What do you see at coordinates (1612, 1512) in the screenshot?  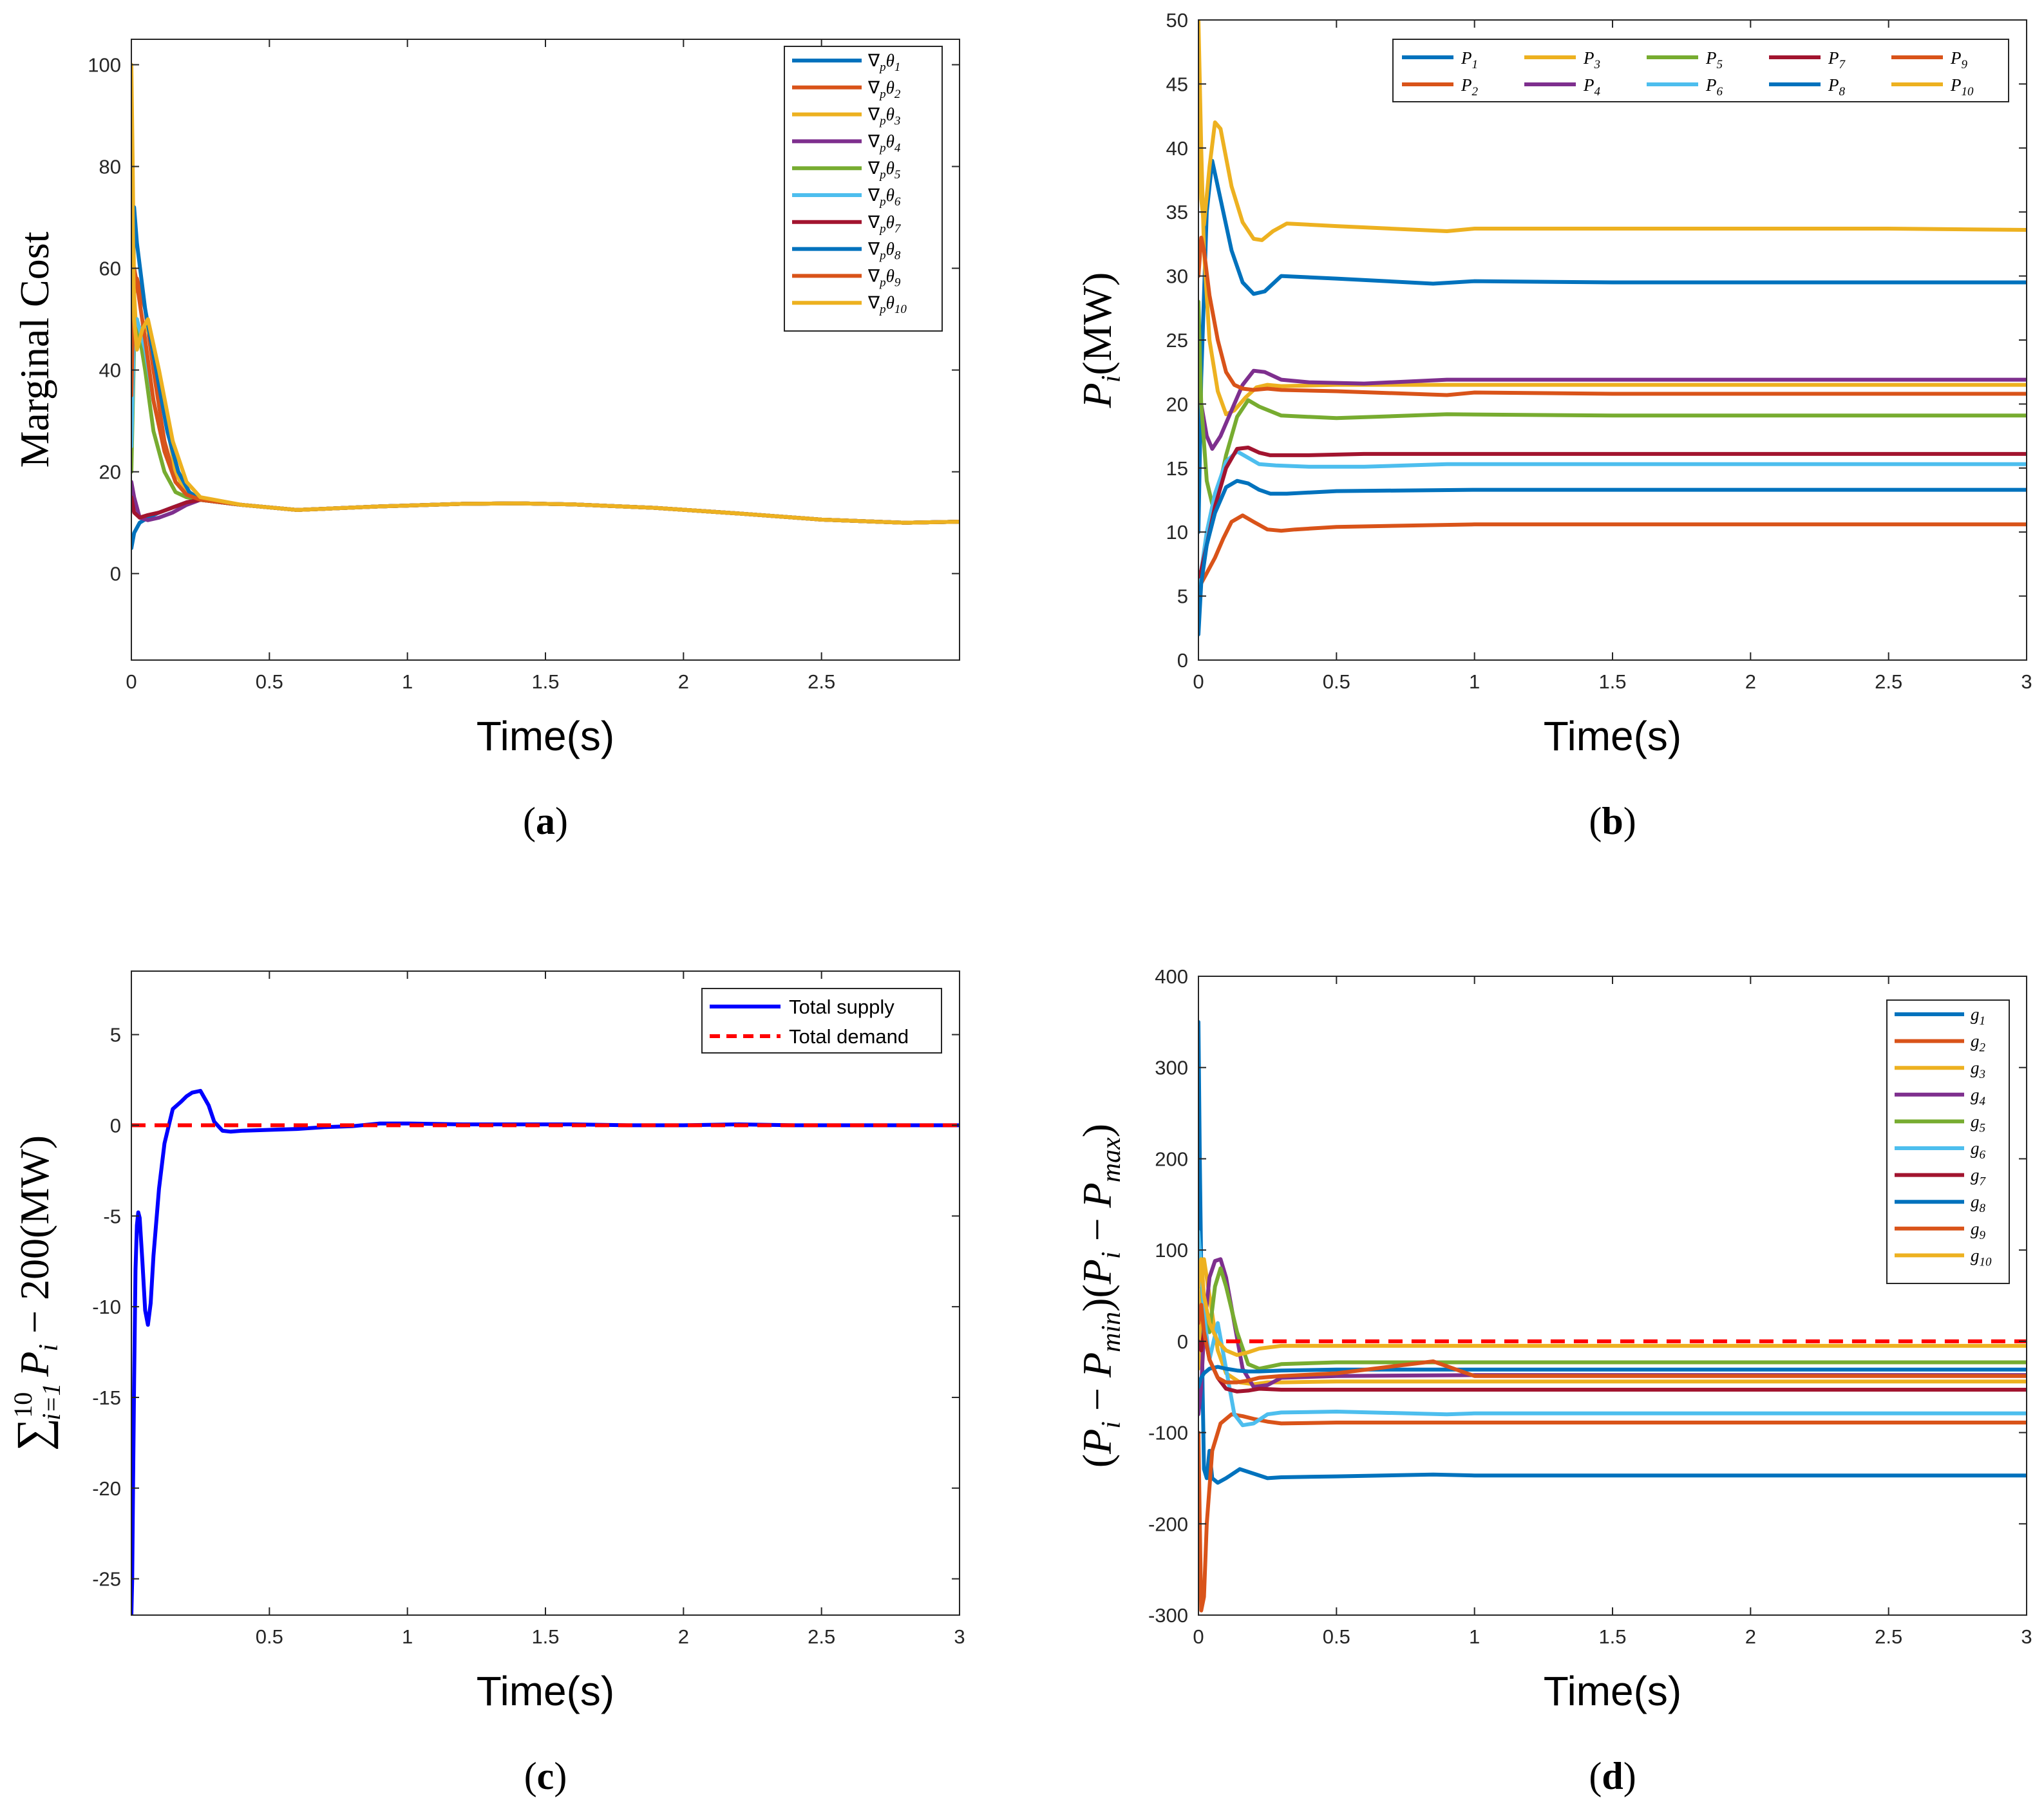 I see `series-line-g2` at bounding box center [1612, 1512].